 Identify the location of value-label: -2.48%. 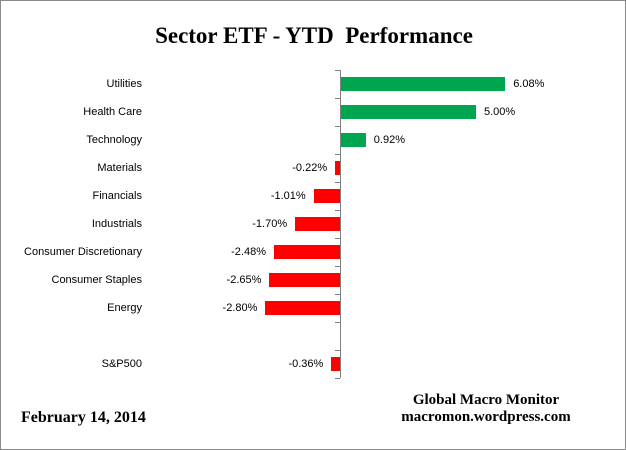
(248, 252).